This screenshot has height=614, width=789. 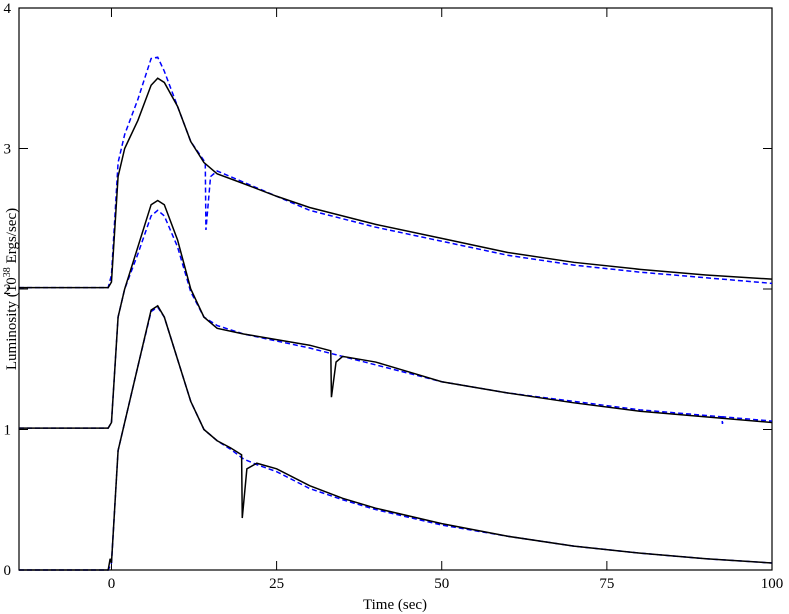 What do you see at coordinates (12, 323) in the screenshot?
I see `y-axis-label-part: Luminosity (10` at bounding box center [12, 323].